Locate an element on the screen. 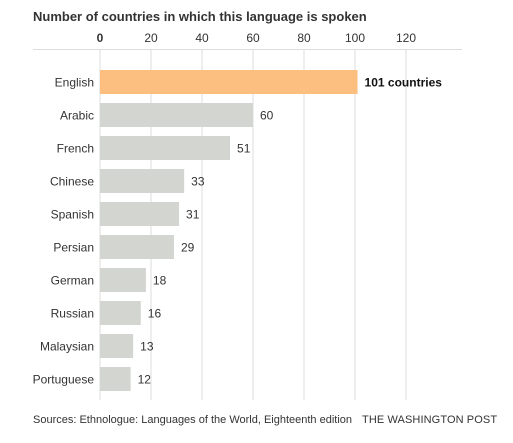 This screenshot has width=513, height=443. value-label: 18 is located at coordinates (160, 281).